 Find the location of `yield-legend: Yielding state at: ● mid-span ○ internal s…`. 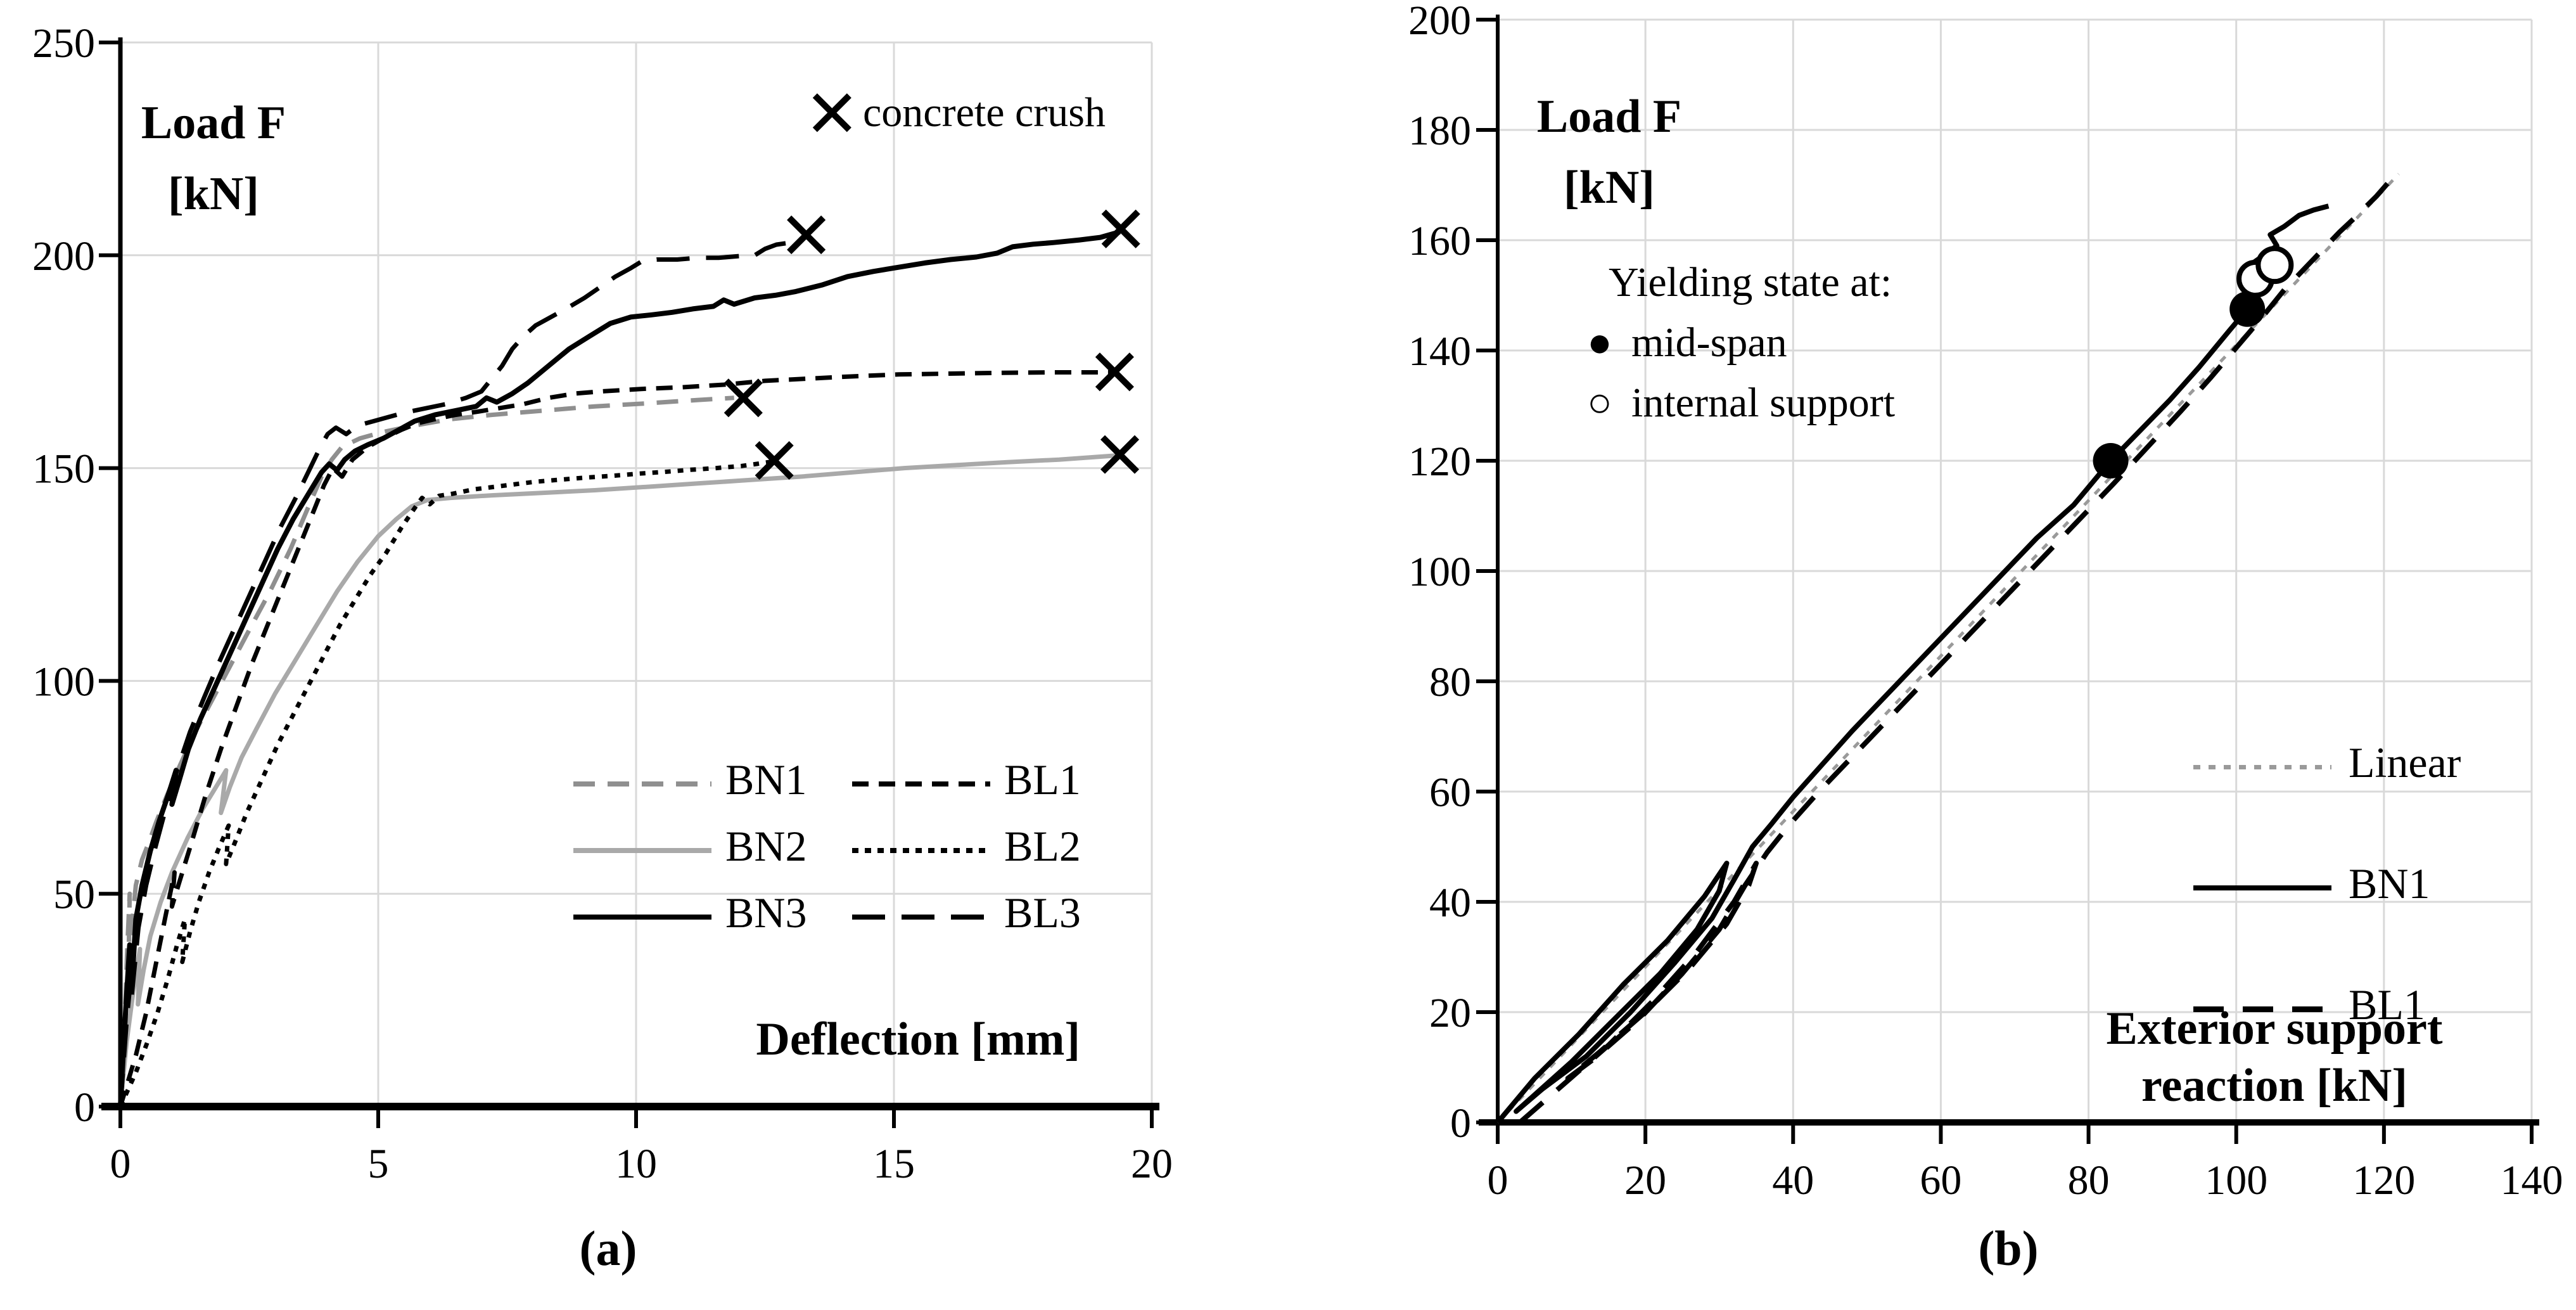

yield-legend: Yielding state at: ● mid-span ○ internal s… is located at coordinates (1741, 342).